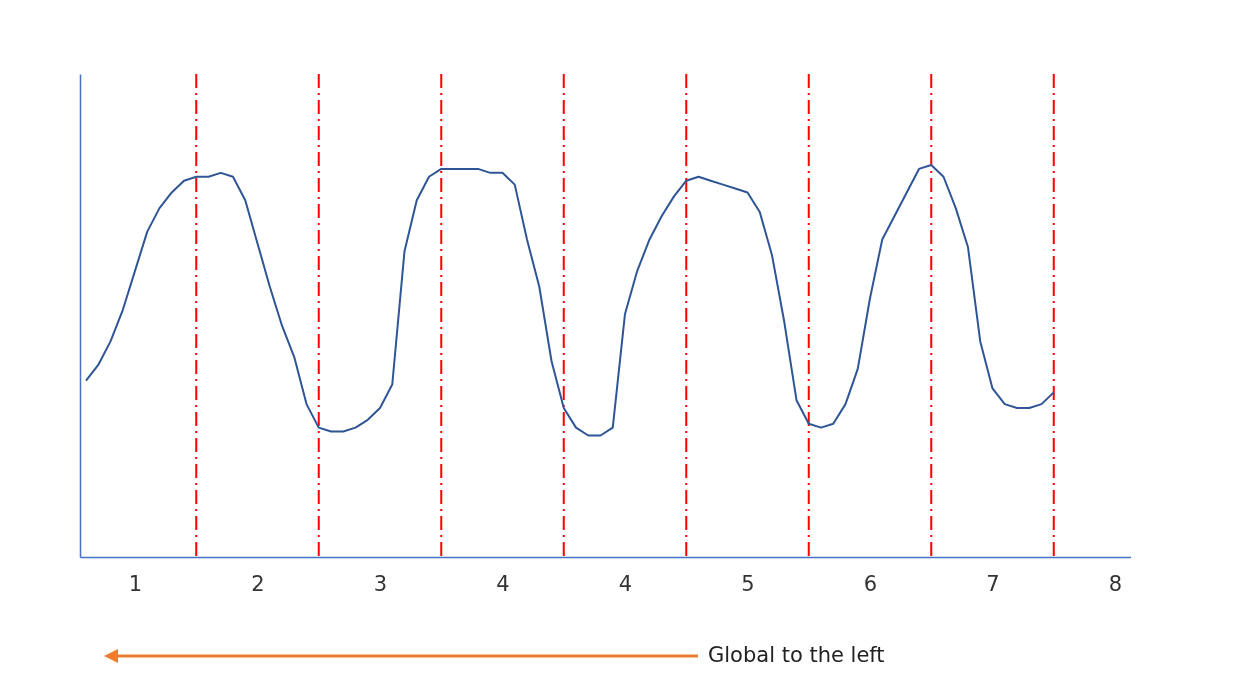  I want to click on x-tick-label: 5, so click(748, 583).